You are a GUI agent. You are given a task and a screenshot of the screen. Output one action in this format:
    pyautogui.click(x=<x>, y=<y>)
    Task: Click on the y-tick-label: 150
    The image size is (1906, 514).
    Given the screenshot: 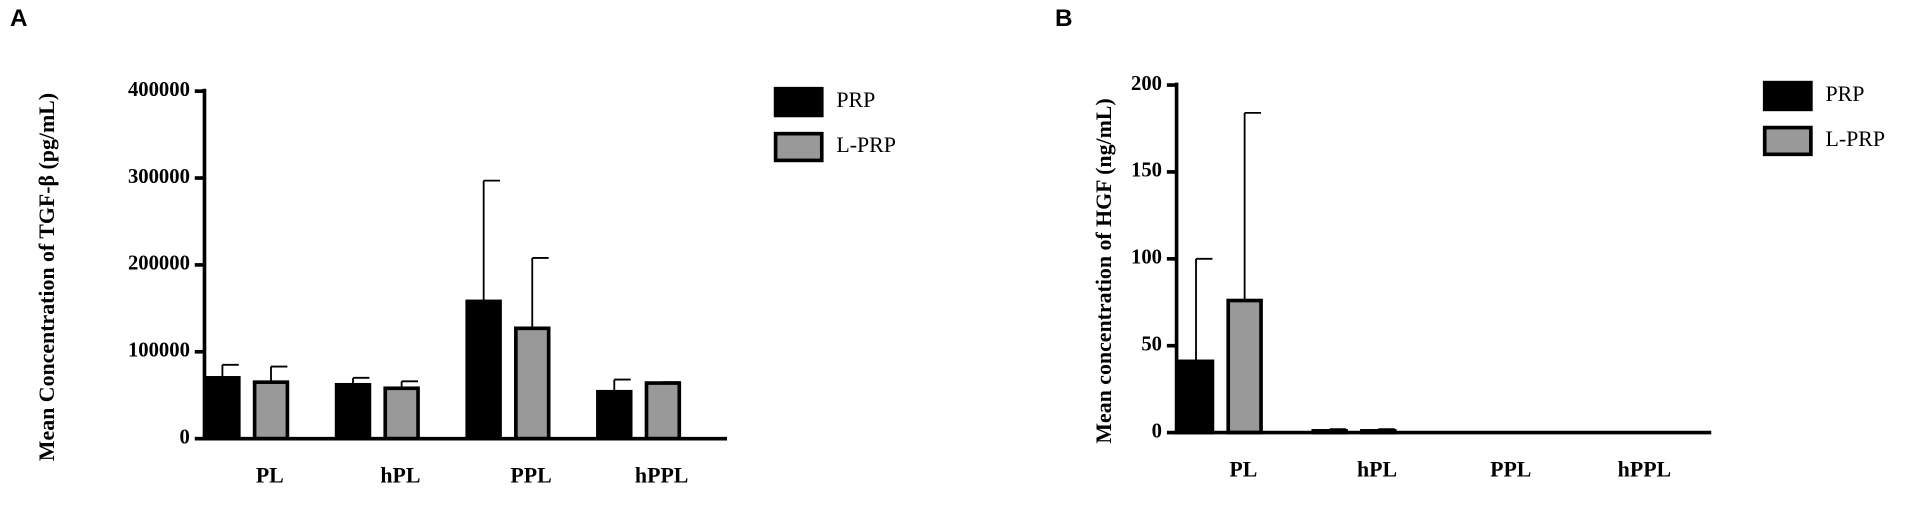 What is the action you would take?
    pyautogui.click(x=1146, y=171)
    